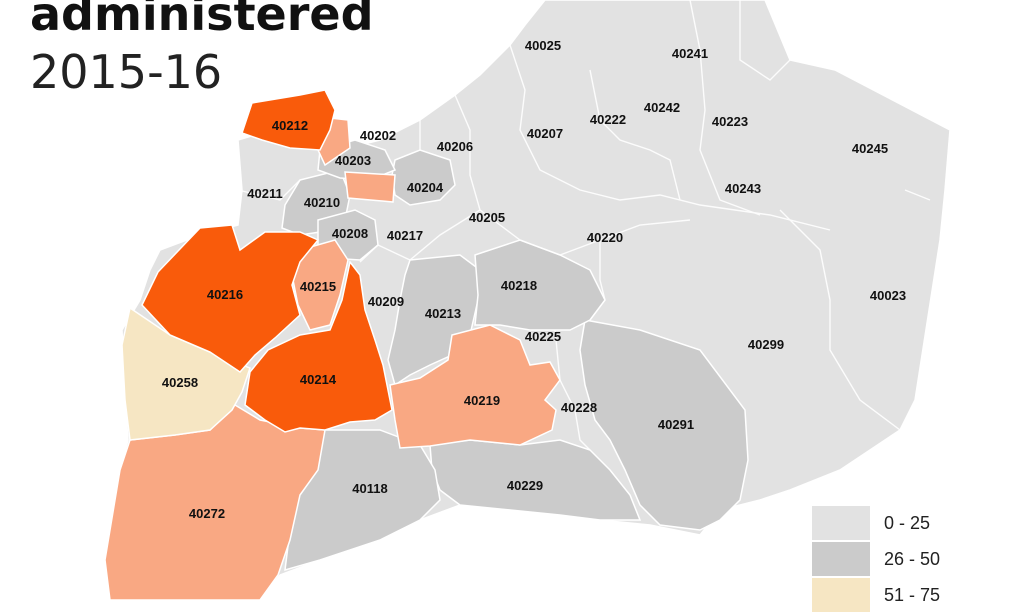 This screenshot has width=1024, height=612. What do you see at coordinates (353, 160) in the screenshot?
I see `zip-label-40203: 40203` at bounding box center [353, 160].